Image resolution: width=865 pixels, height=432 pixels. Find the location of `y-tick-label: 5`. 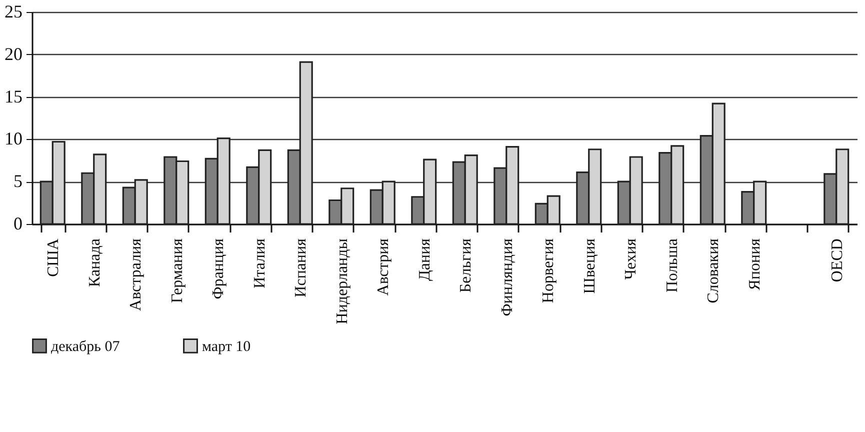

y-tick-label: 5 is located at coordinates (18, 181).